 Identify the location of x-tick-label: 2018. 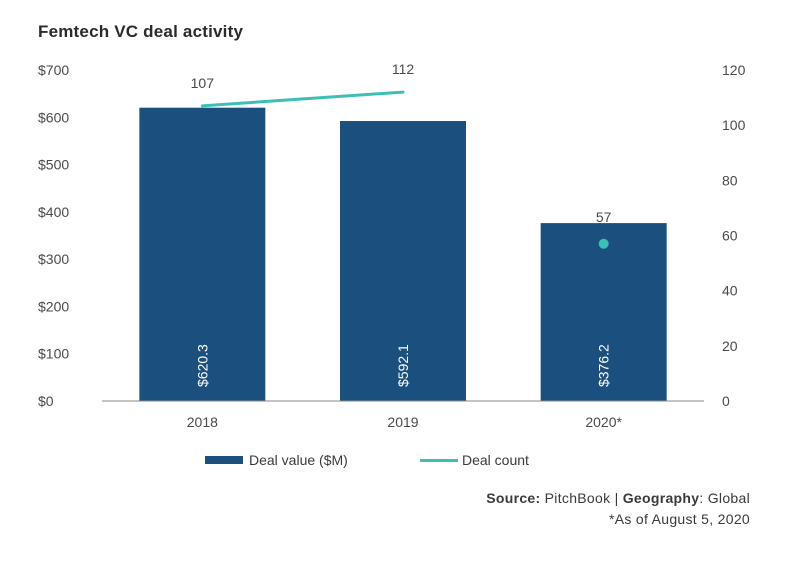
(202, 422).